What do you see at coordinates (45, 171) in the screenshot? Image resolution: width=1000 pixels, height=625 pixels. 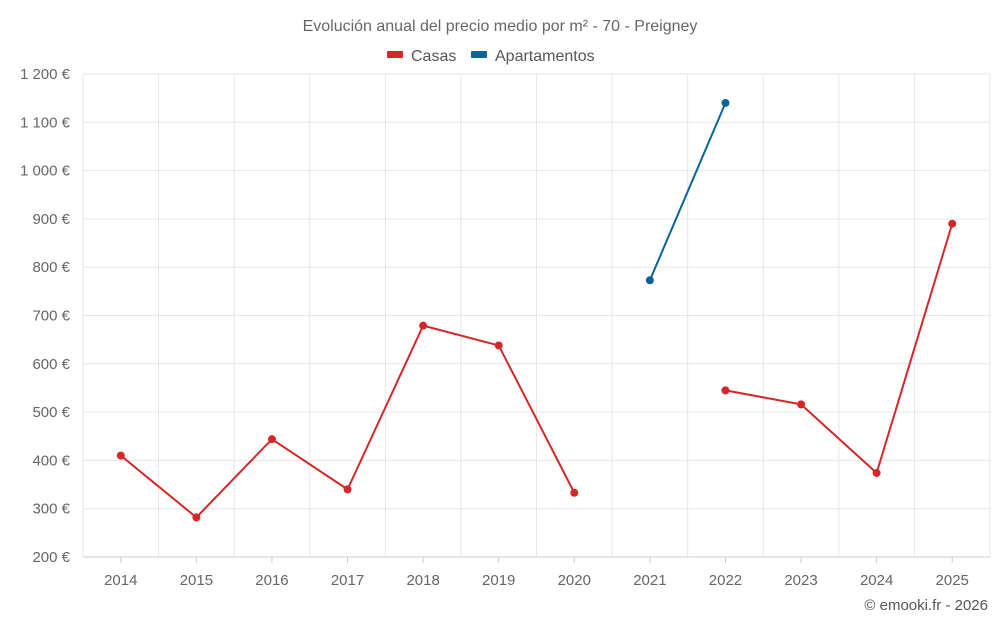 I see `y-tick-label: 1 000 €` at bounding box center [45, 171].